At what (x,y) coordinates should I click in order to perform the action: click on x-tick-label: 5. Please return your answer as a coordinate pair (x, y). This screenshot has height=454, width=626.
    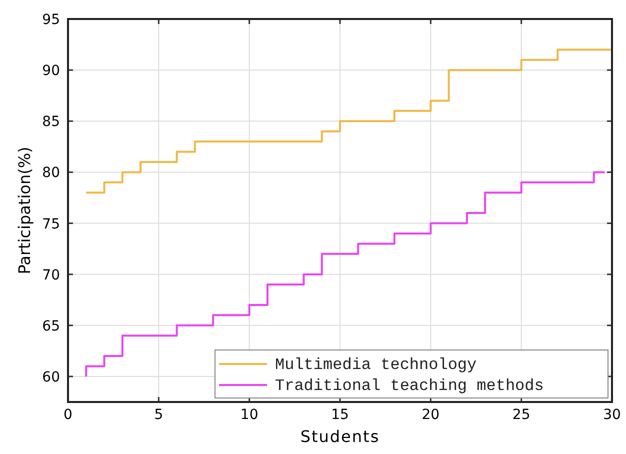
    Looking at the image, I should click on (159, 415).